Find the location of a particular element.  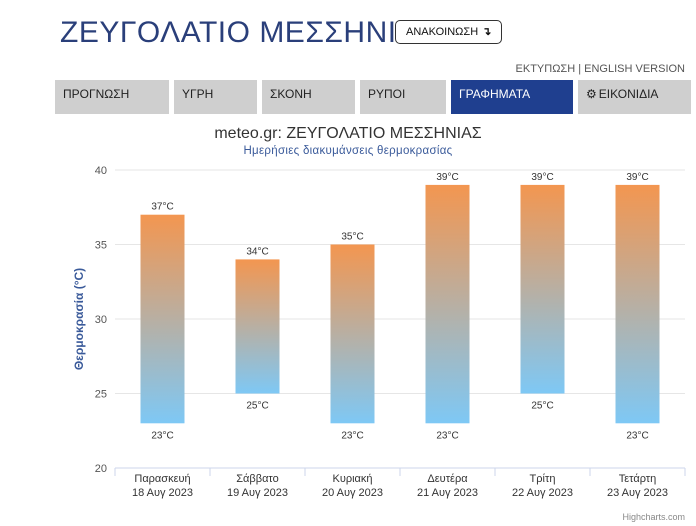

x-tick-label-day: Παρασκευή is located at coordinates (162, 479).